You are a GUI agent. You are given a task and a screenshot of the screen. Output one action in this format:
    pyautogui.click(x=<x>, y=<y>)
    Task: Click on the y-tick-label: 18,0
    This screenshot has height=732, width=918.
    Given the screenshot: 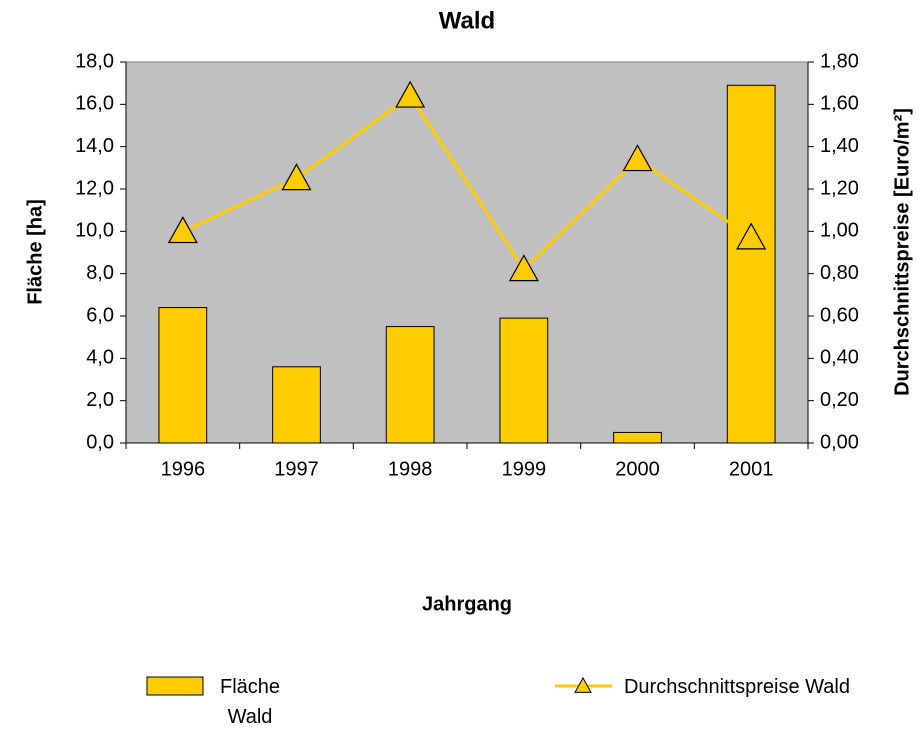 What is the action you would take?
    pyautogui.click(x=94, y=61)
    